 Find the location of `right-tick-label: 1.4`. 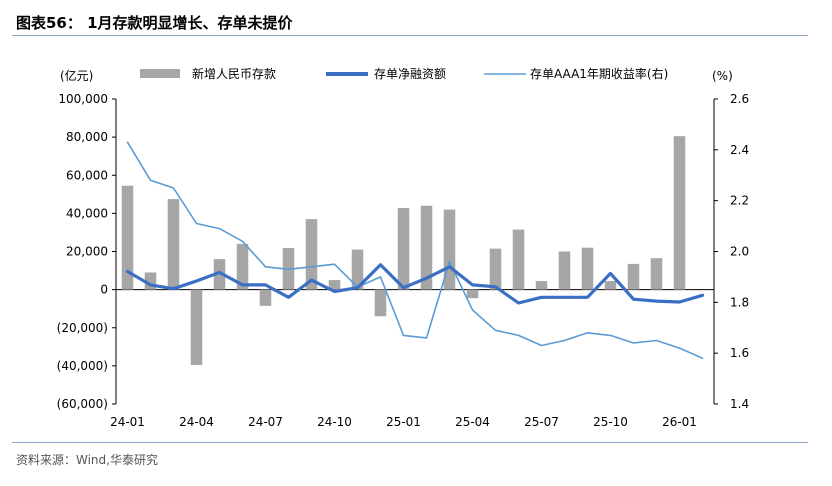

right-tick-label: 1.4 is located at coordinates (739, 404).